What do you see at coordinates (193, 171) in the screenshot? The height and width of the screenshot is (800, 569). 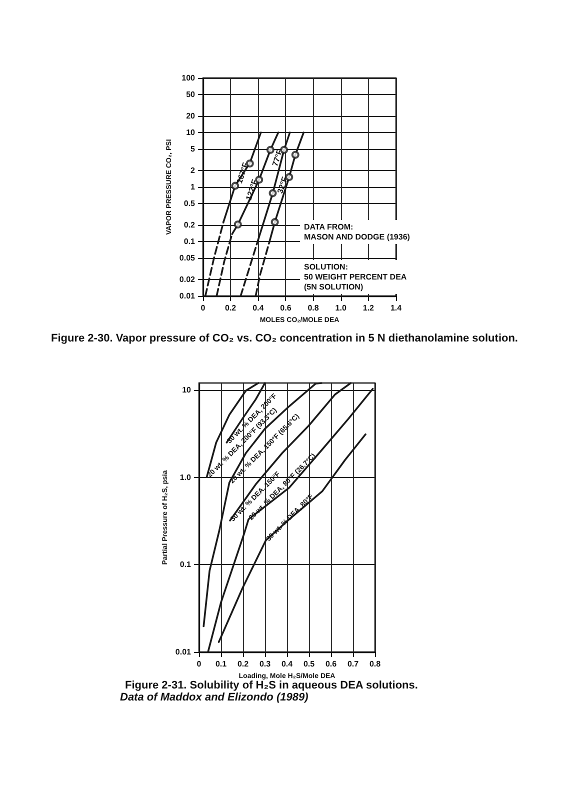 I see `y-tick-label: 2` at bounding box center [193, 171].